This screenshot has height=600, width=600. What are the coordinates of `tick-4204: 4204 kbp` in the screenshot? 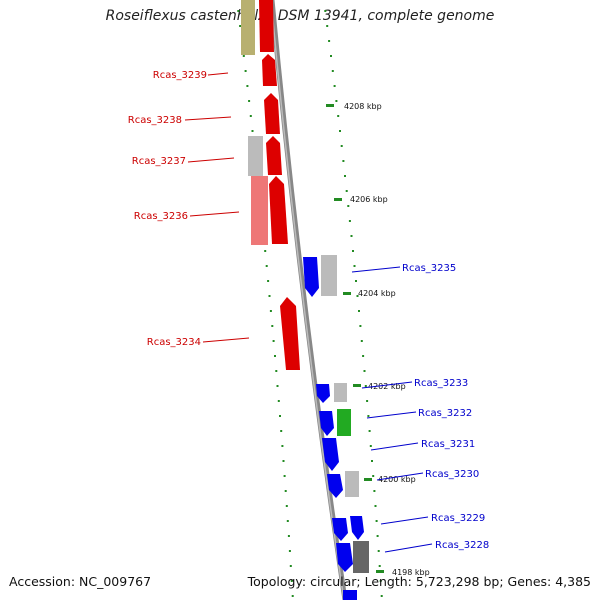 It's located at (369, 293).